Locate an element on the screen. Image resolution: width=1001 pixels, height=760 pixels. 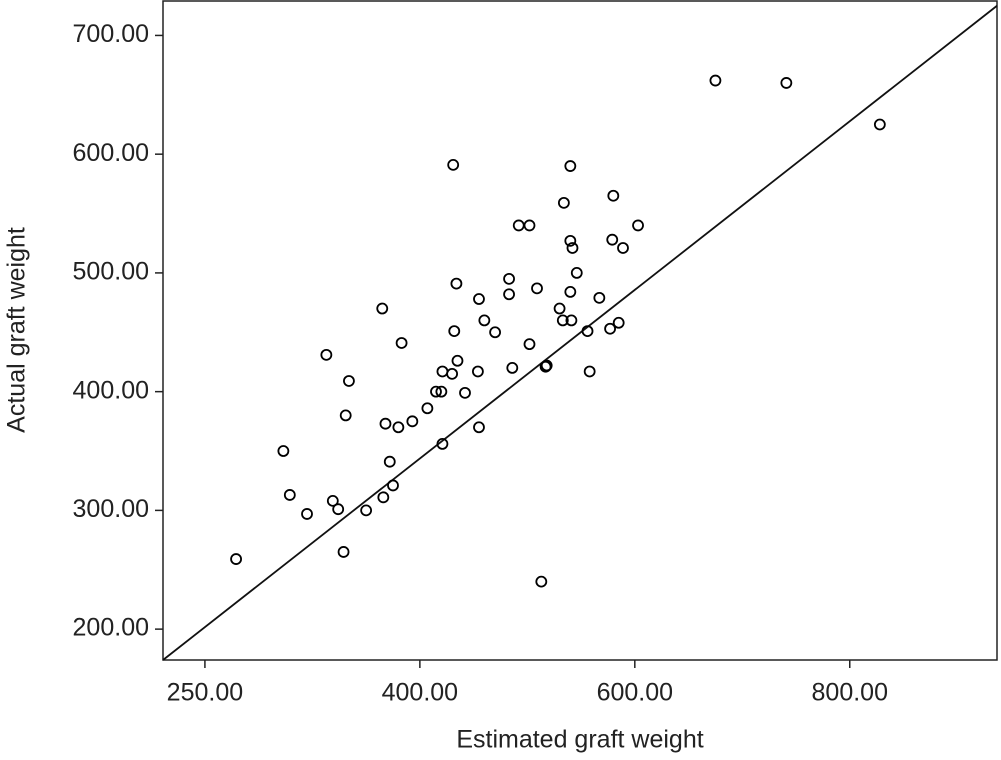
y-tick-label: 700.00 is located at coordinates (111, 34).